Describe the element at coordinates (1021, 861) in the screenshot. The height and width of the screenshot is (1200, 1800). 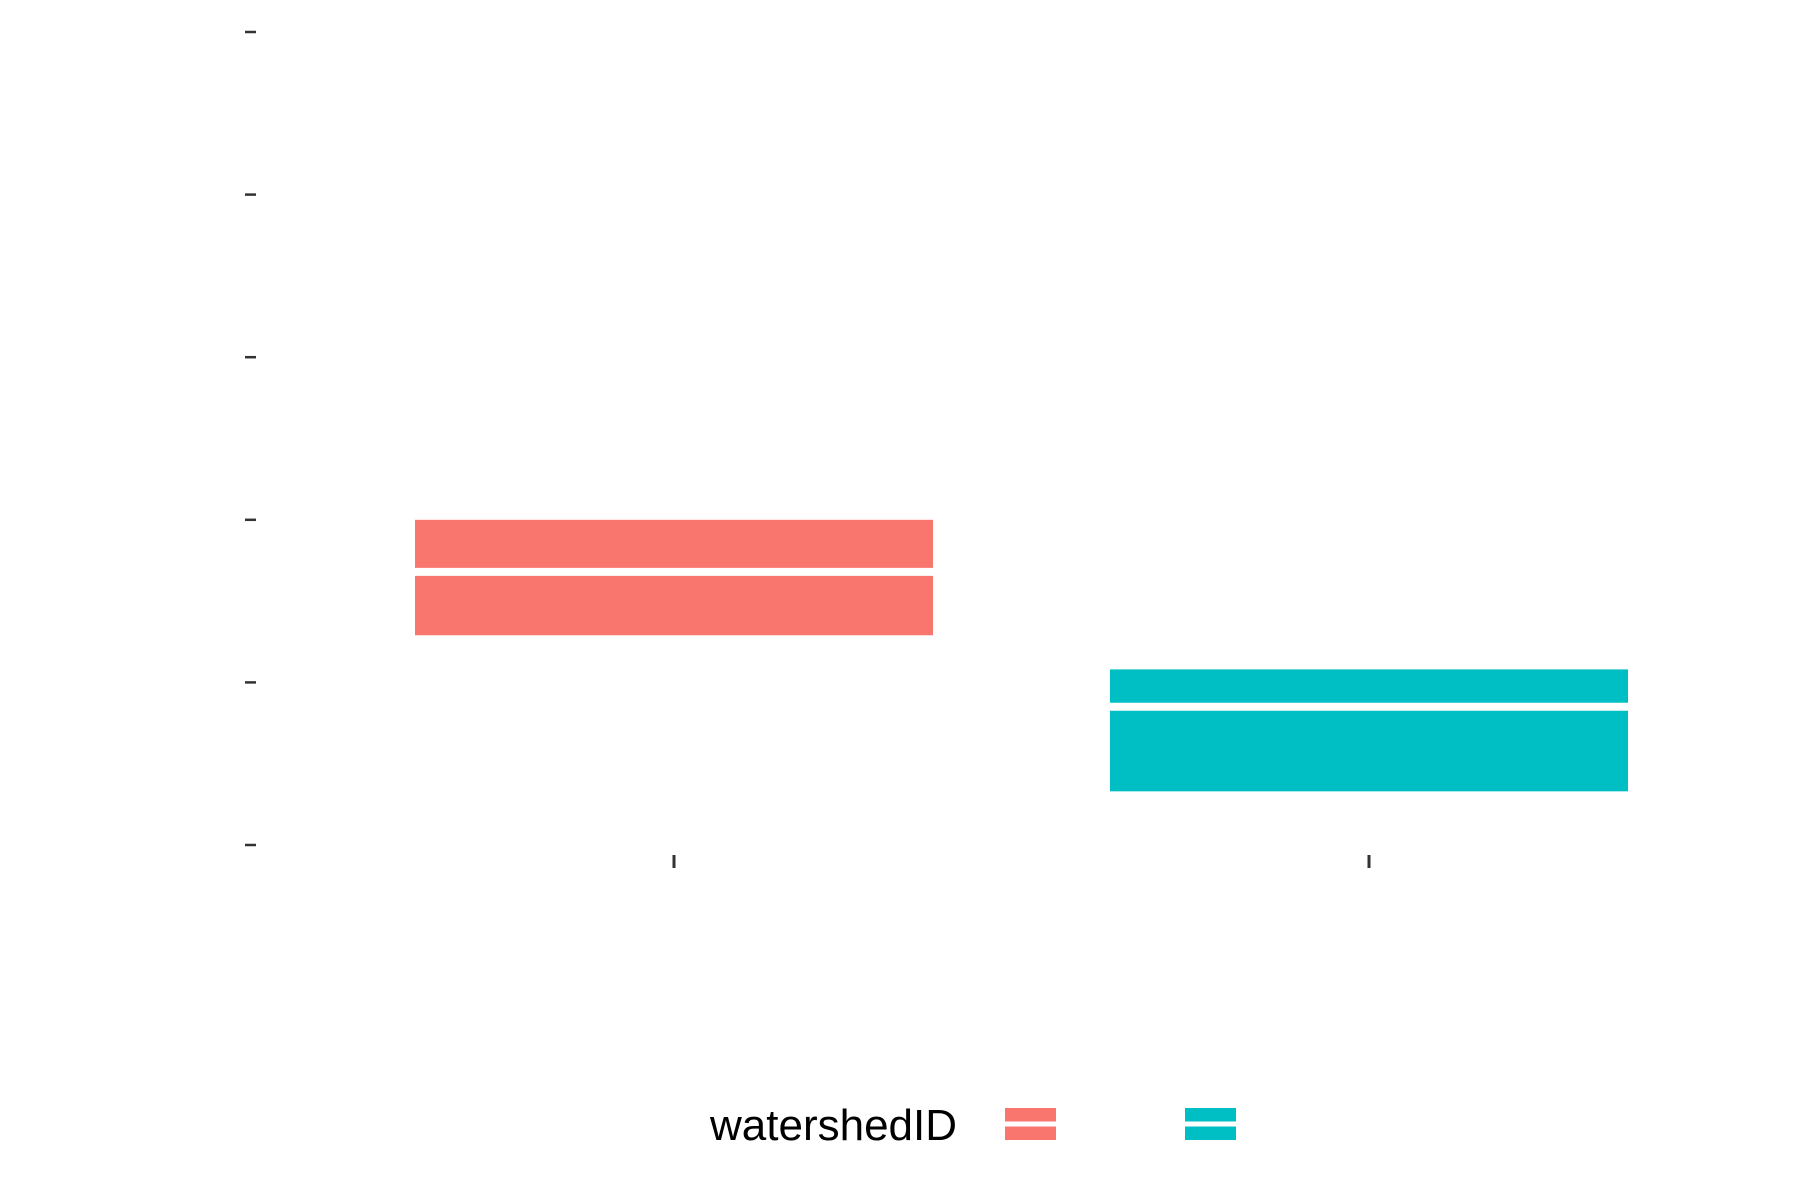
I see `x-axis` at that location.